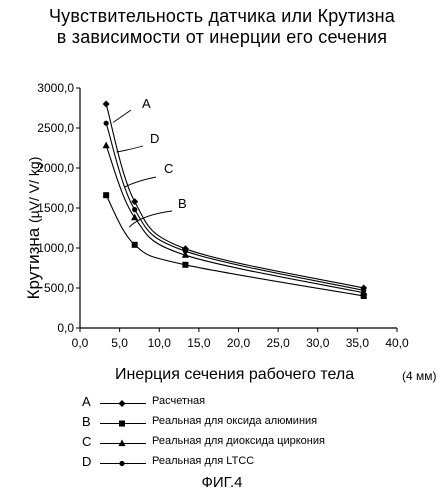  What do you see at coordinates (358, 343) in the screenshot?
I see `x-tick-label: 35,0` at bounding box center [358, 343].